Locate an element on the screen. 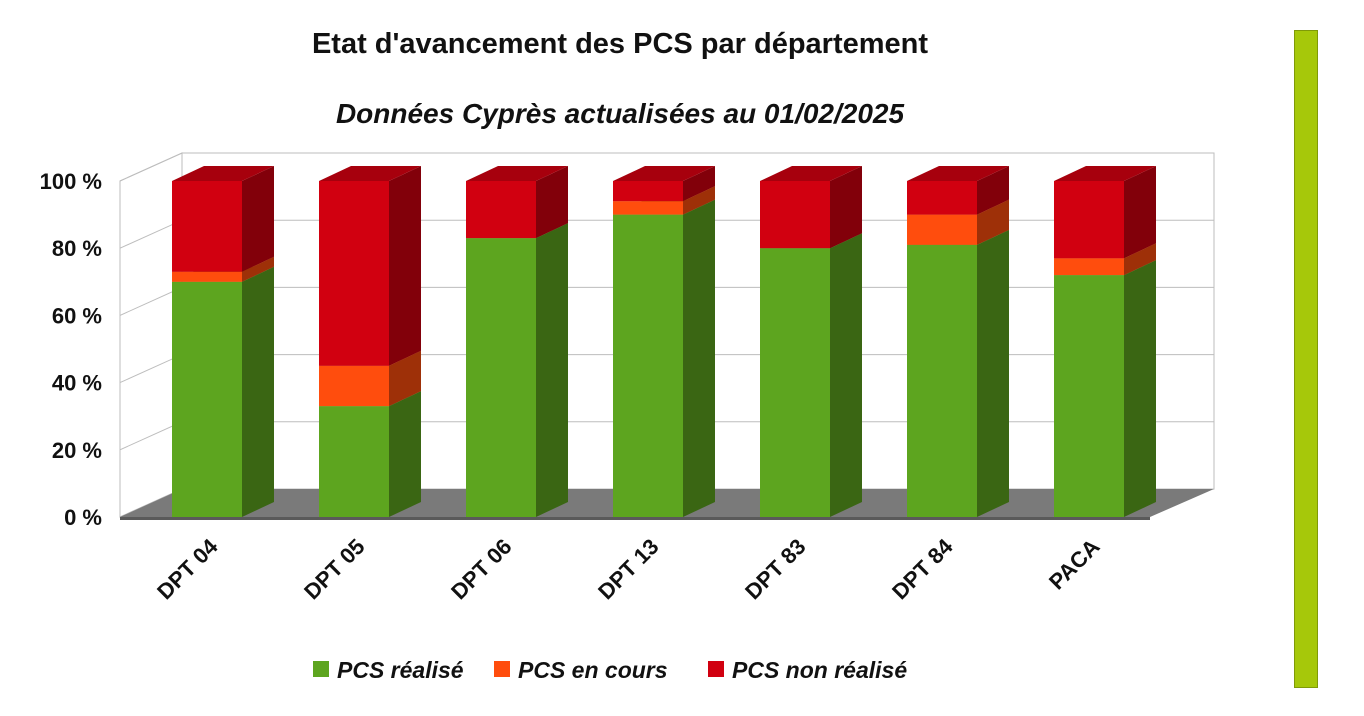 The image size is (1364, 716). x-axis: DPT 04 DPT 05 DPT 06 DPT 13 DPT 83 DPT 84 PACA is located at coordinates (628, 568).